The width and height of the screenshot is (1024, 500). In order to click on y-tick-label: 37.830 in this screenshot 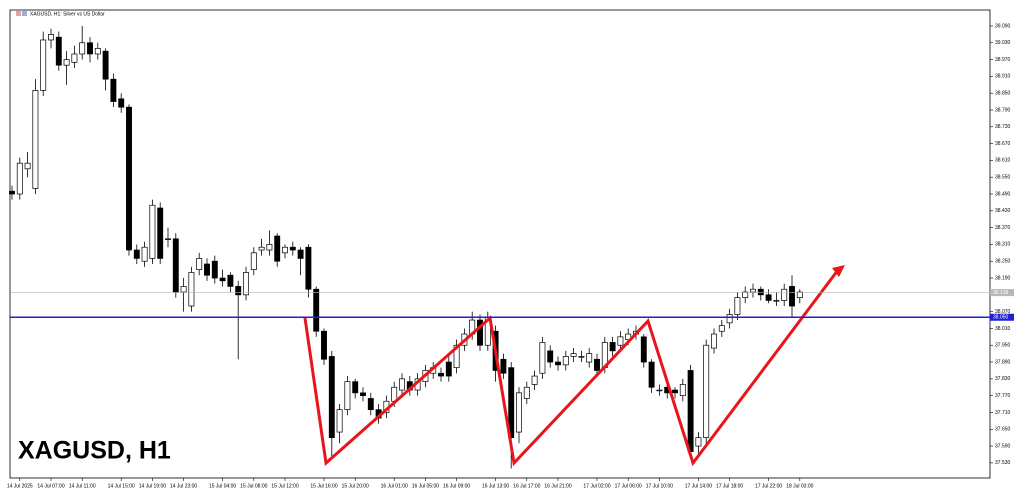, I will do `click(1003, 379)`.